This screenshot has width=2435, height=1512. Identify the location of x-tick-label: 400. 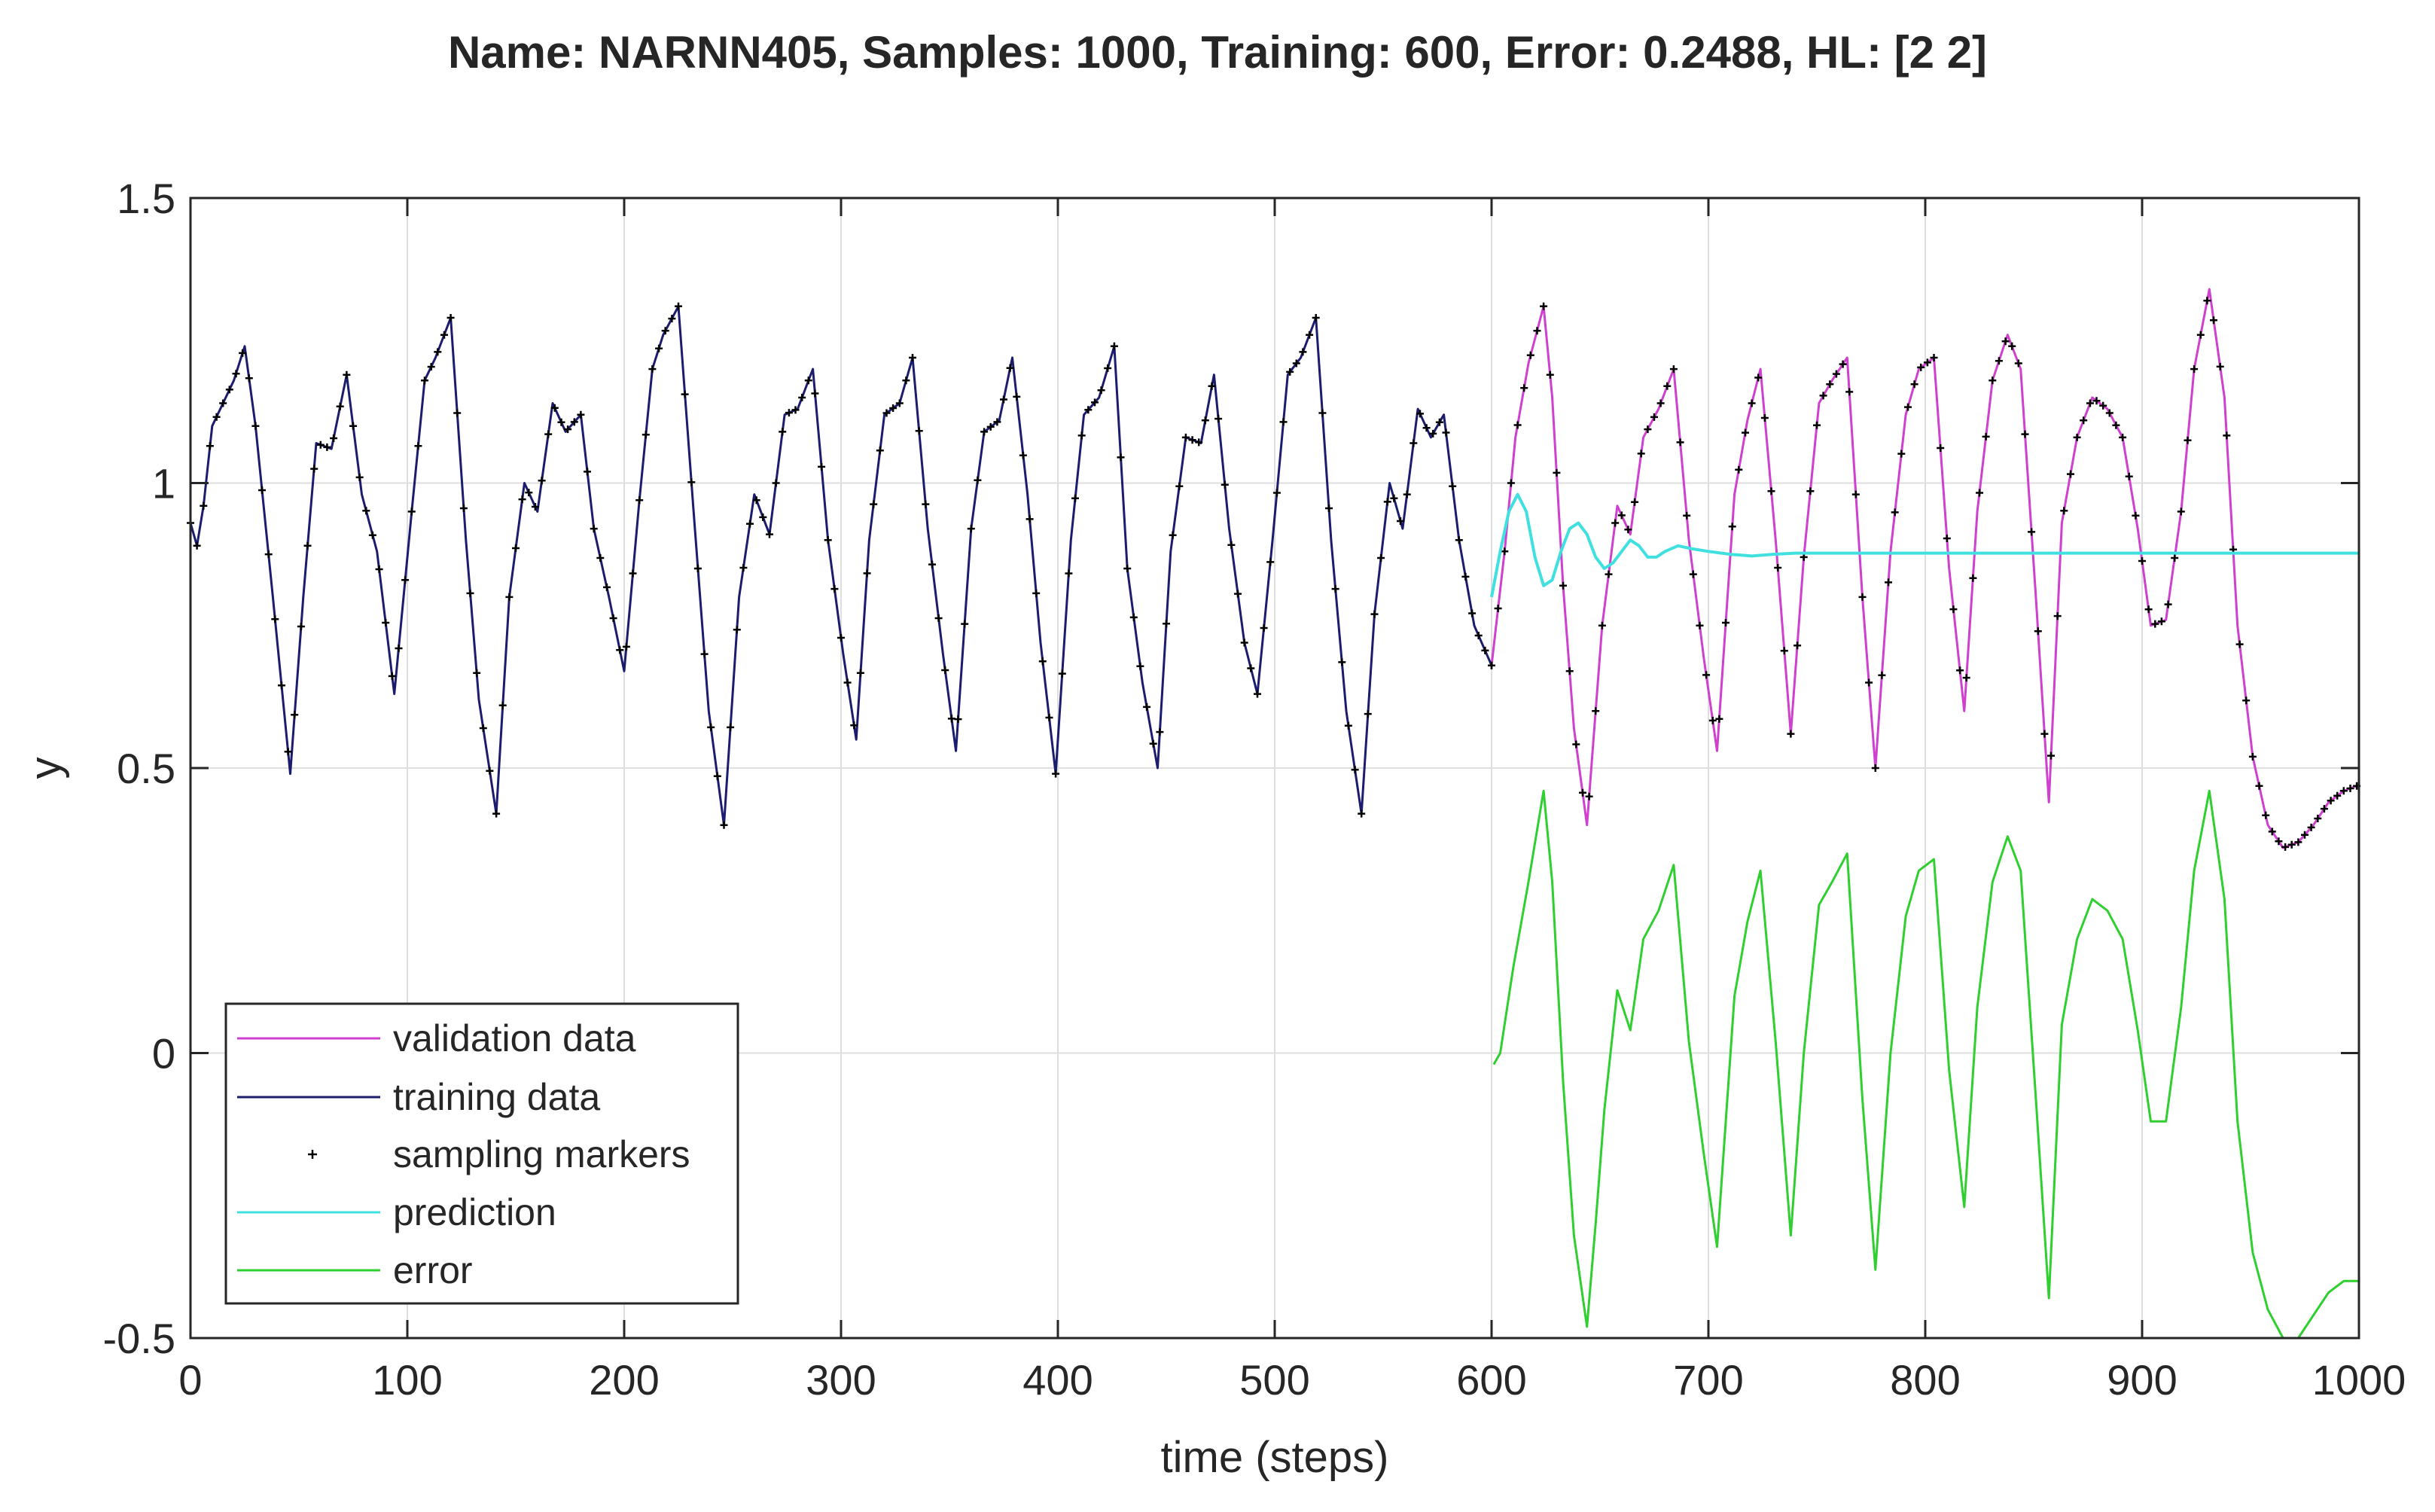
(1057, 1380).